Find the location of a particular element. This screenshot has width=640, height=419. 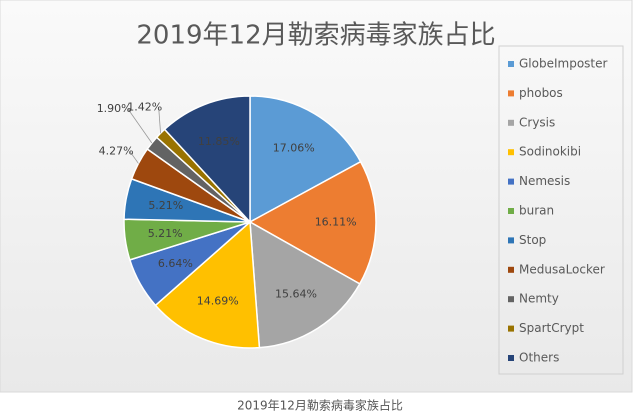

caption: 2019年12月勒索病毒家族占比 is located at coordinates (320, 405).